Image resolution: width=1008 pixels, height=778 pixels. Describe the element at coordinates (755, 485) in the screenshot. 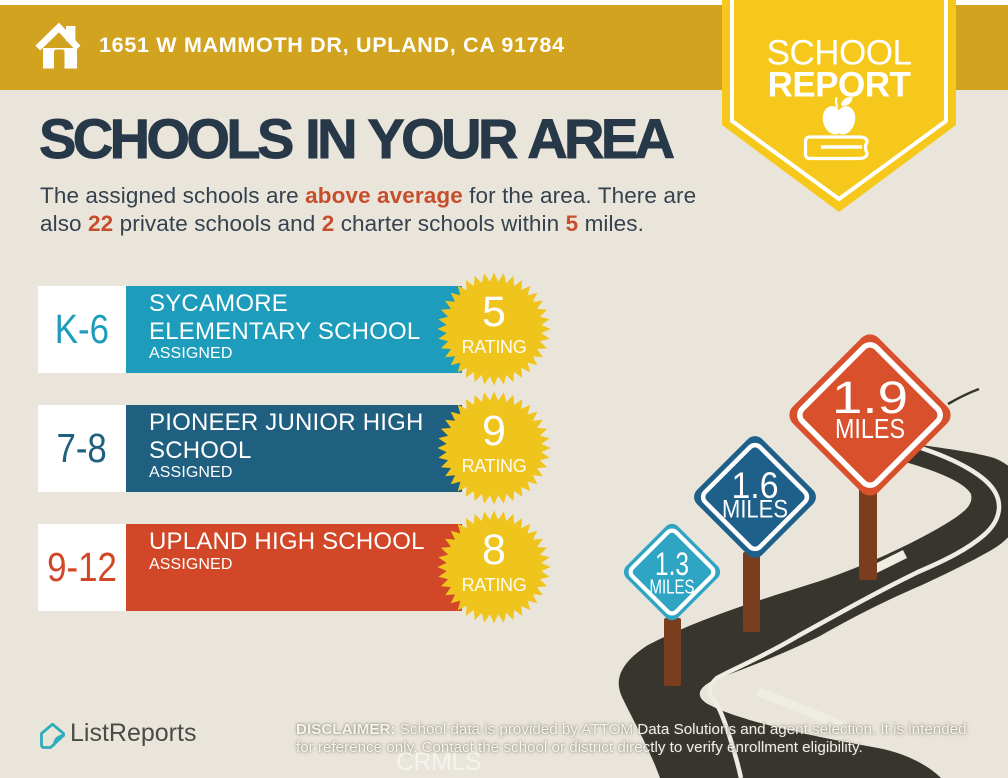

I see `svg-text: 1.6` at that location.